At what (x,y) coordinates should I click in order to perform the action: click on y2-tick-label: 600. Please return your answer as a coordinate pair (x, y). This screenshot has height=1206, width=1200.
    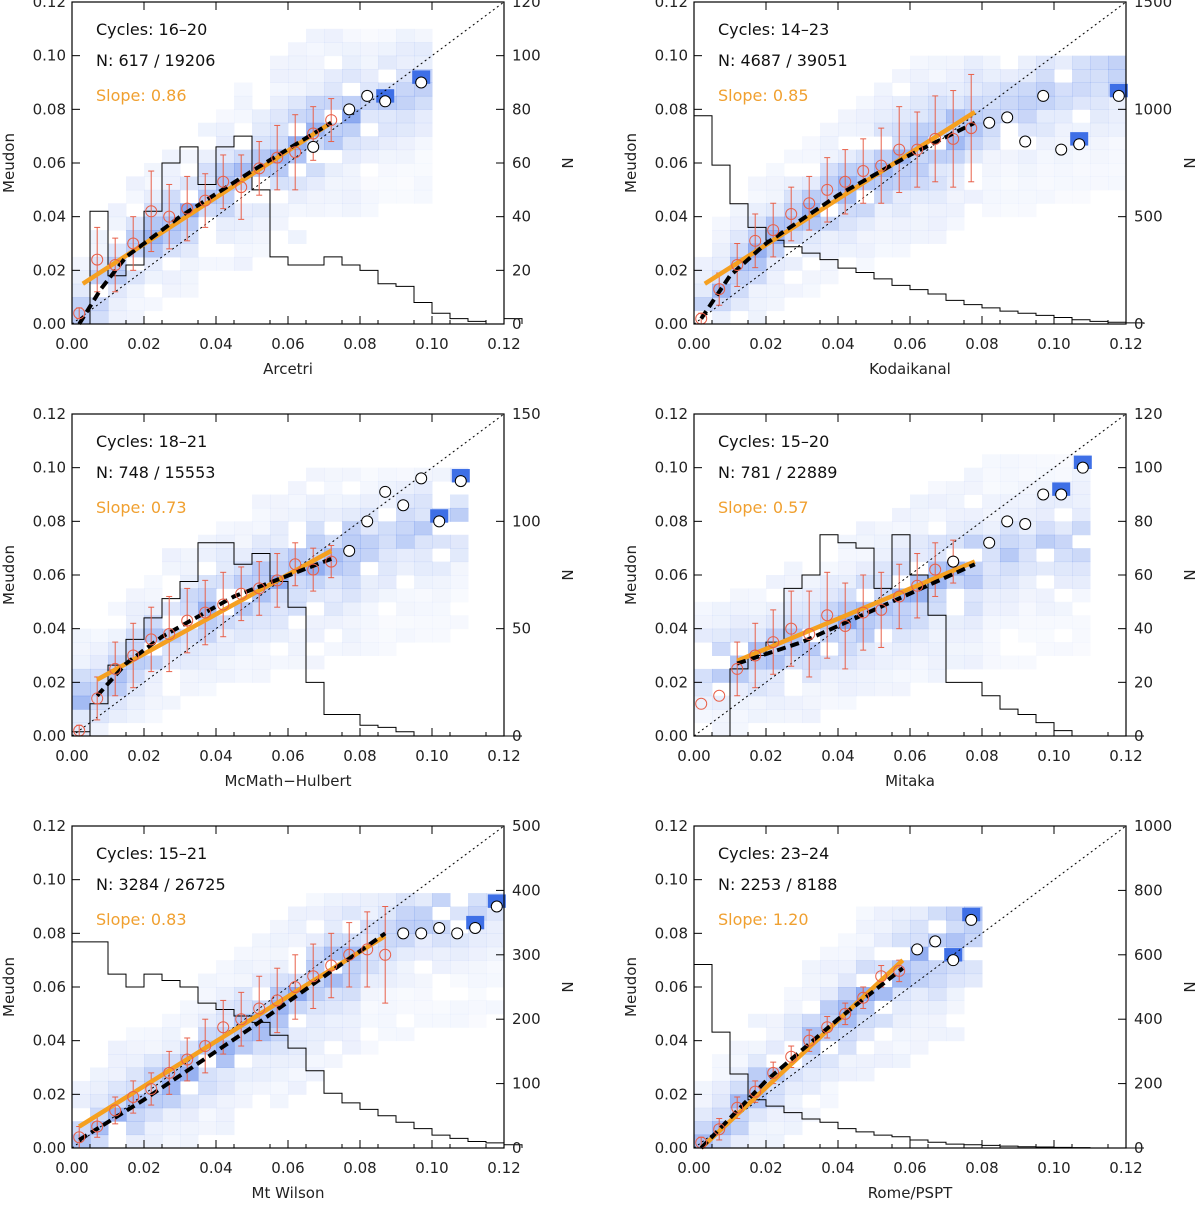
    Looking at the image, I should click on (1148, 955).